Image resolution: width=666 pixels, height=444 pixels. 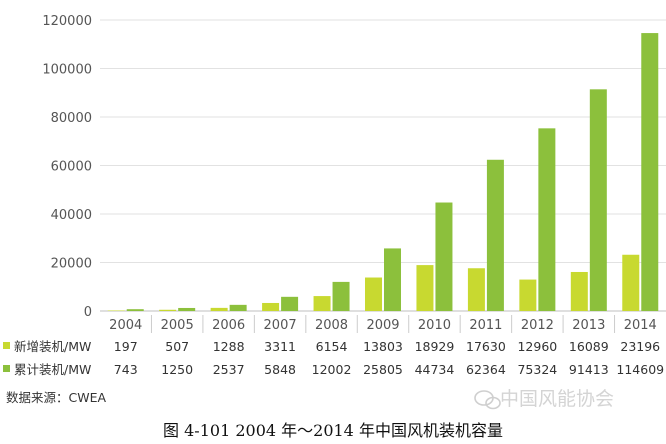 I want to click on table-cell: 62364, so click(x=486, y=369).